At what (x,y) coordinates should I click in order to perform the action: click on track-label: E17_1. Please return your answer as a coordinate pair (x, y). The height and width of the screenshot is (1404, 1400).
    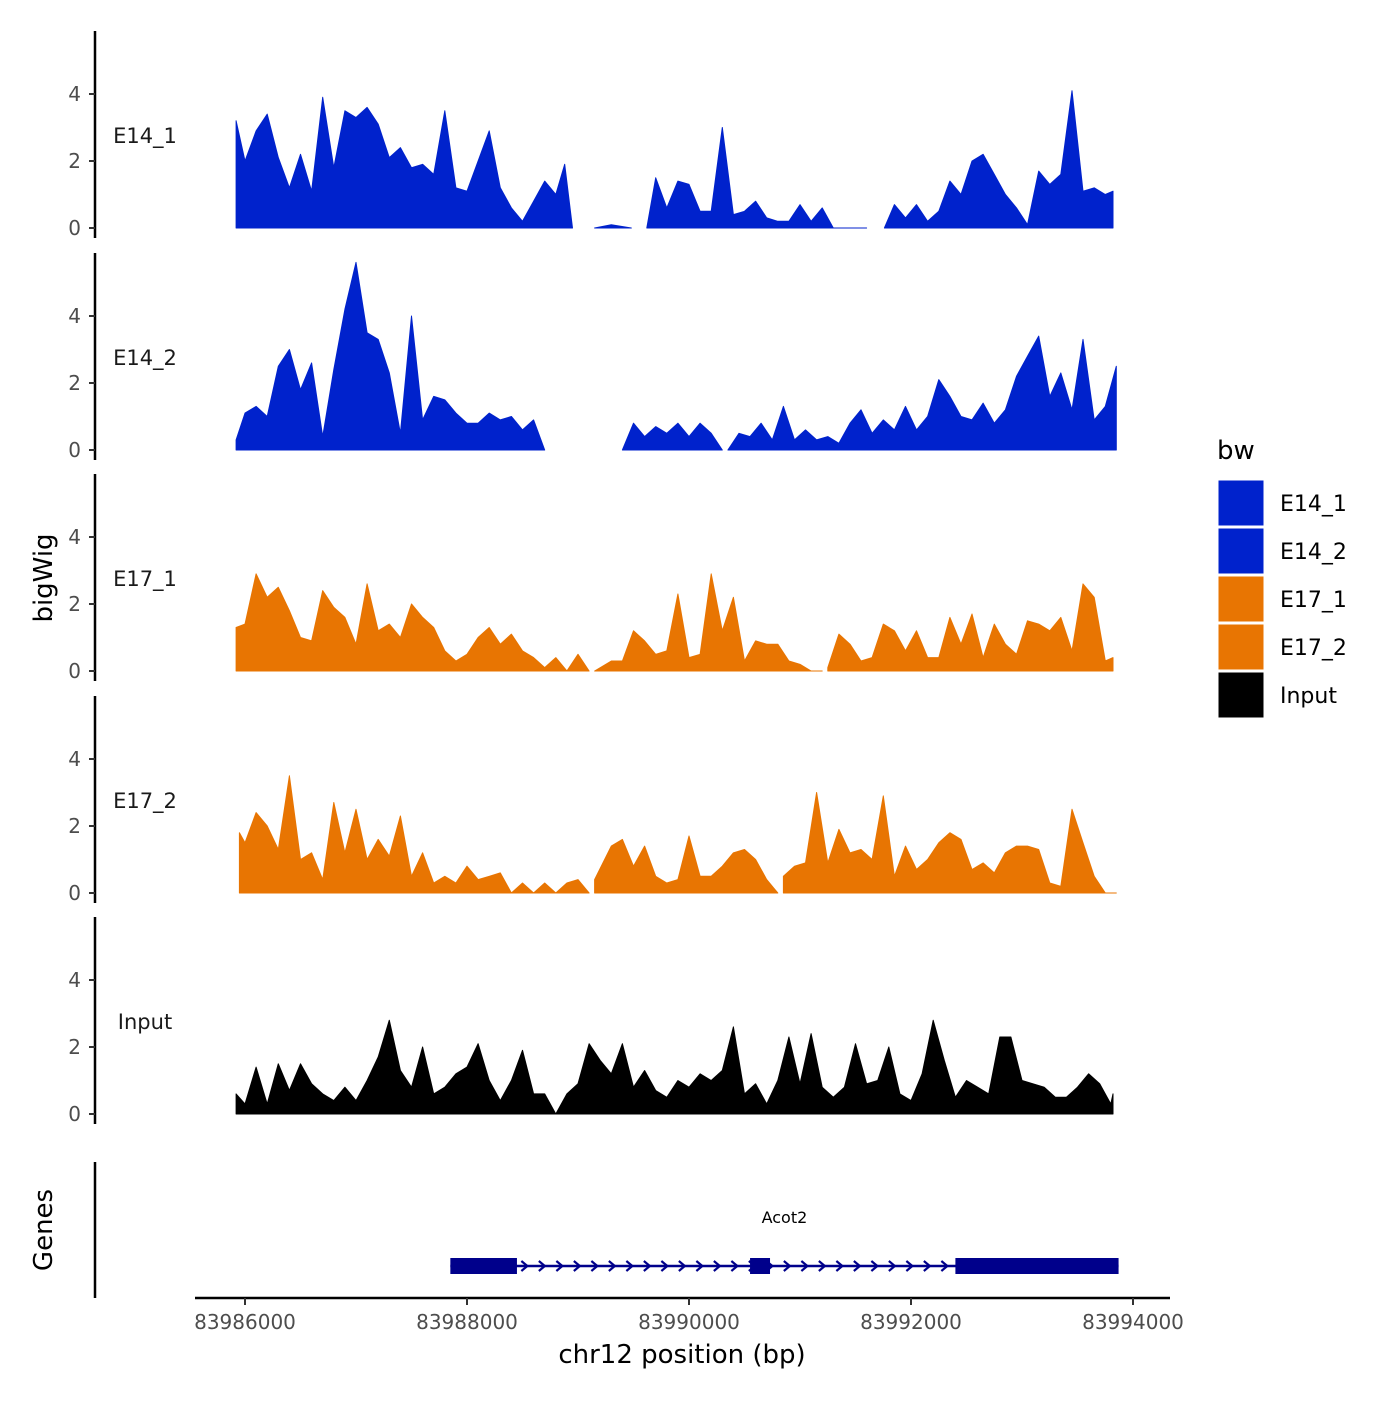
    Looking at the image, I should click on (145, 579).